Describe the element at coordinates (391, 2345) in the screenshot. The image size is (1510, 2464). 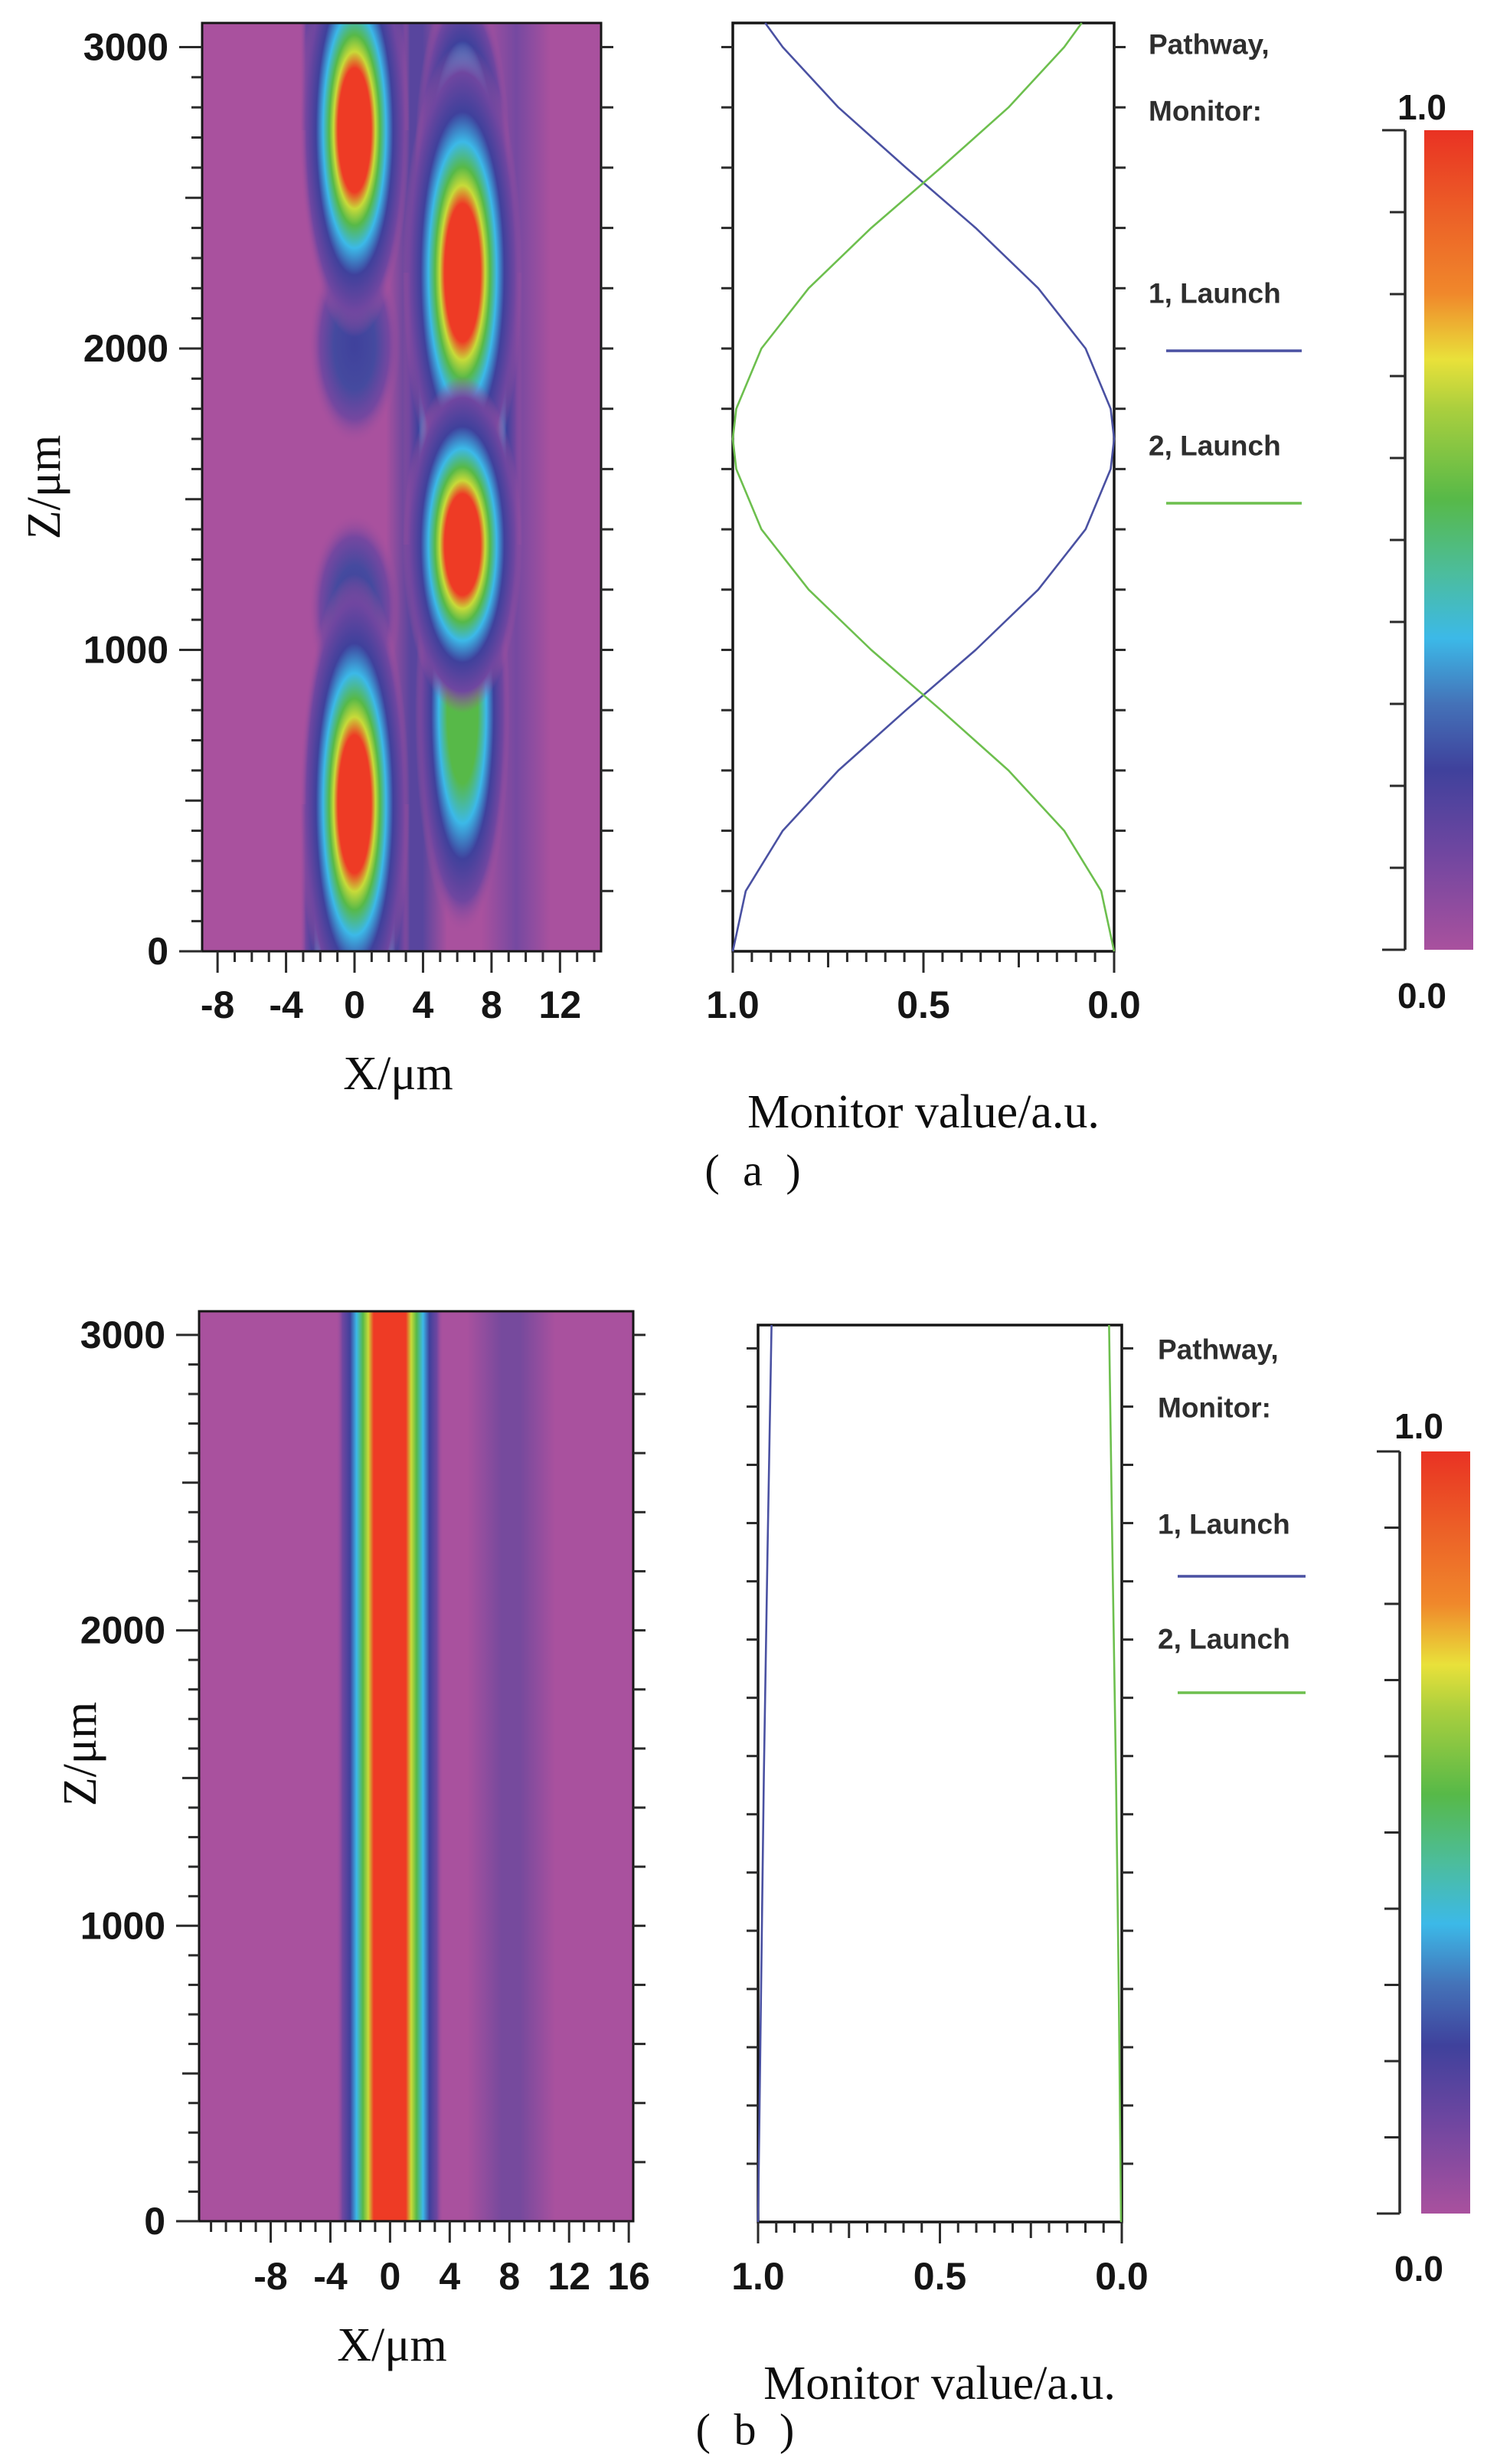
I see `x-axis-label-b: X/μm` at that location.